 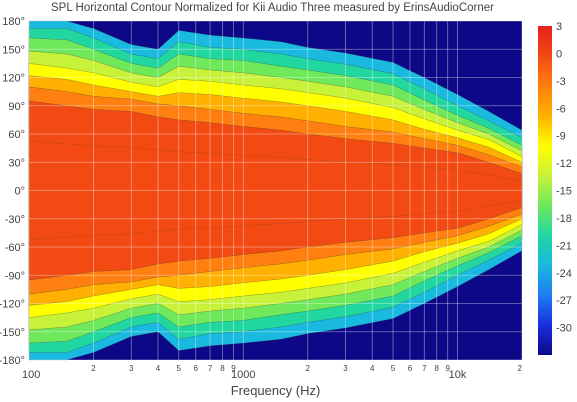 What do you see at coordinates (555, 188) in the screenshot?
I see `colorbar: 3 0 -3 -6 -9 -12 -15 -18 -21 -24 -27 -30` at bounding box center [555, 188].